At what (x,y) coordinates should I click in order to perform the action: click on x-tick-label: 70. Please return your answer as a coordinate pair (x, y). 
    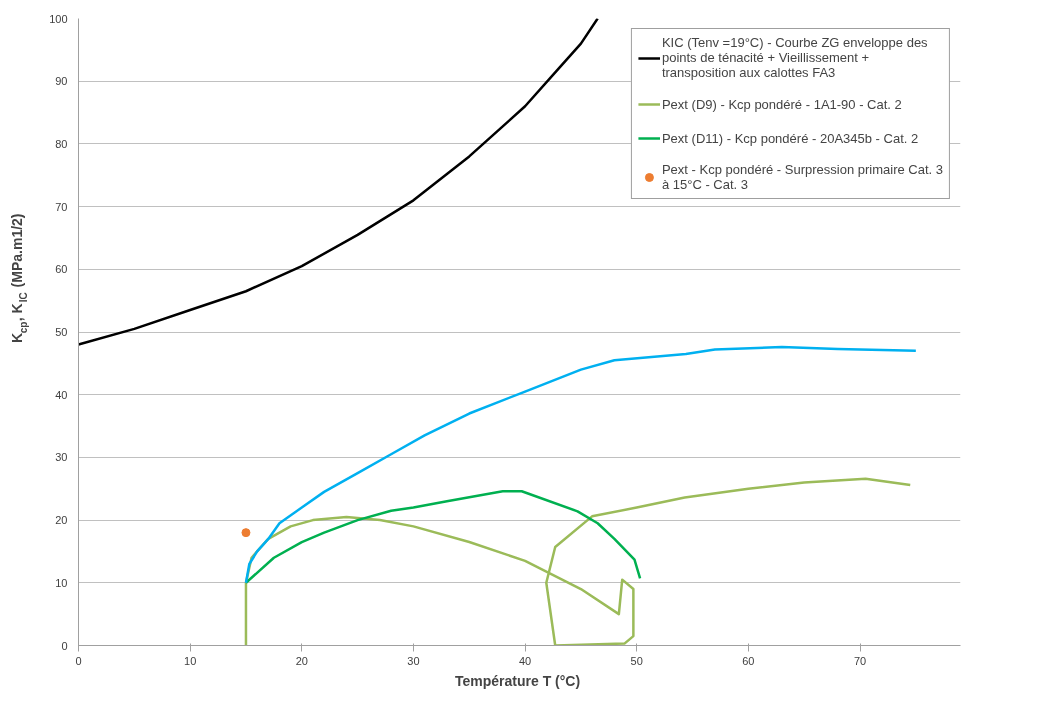
    Looking at the image, I should click on (860, 660).